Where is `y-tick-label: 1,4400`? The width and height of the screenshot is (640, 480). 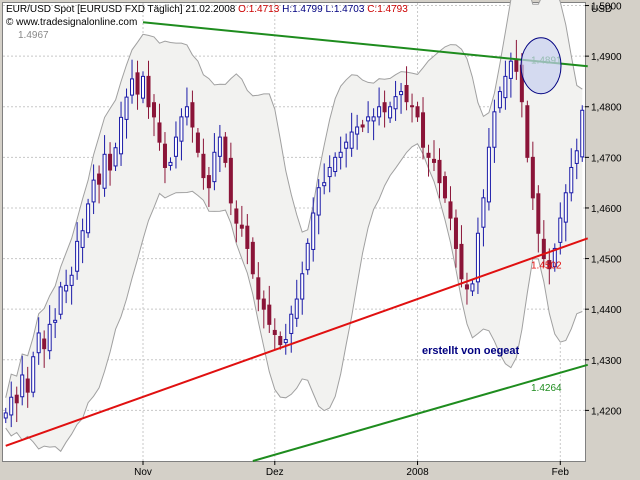
y-tick-label: 1,4400 is located at coordinates (606, 310).